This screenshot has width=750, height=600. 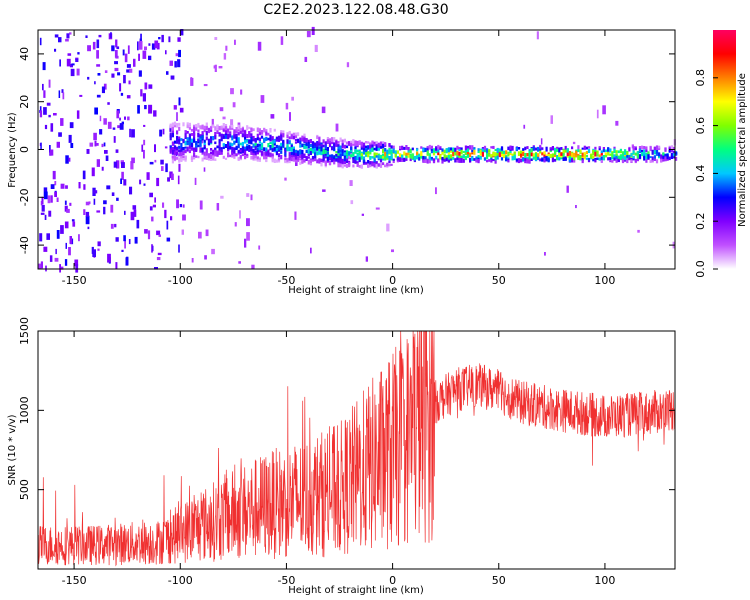 I want to click on spectrogram-y-axis-label: Frequency (Hz), so click(x=12, y=150).